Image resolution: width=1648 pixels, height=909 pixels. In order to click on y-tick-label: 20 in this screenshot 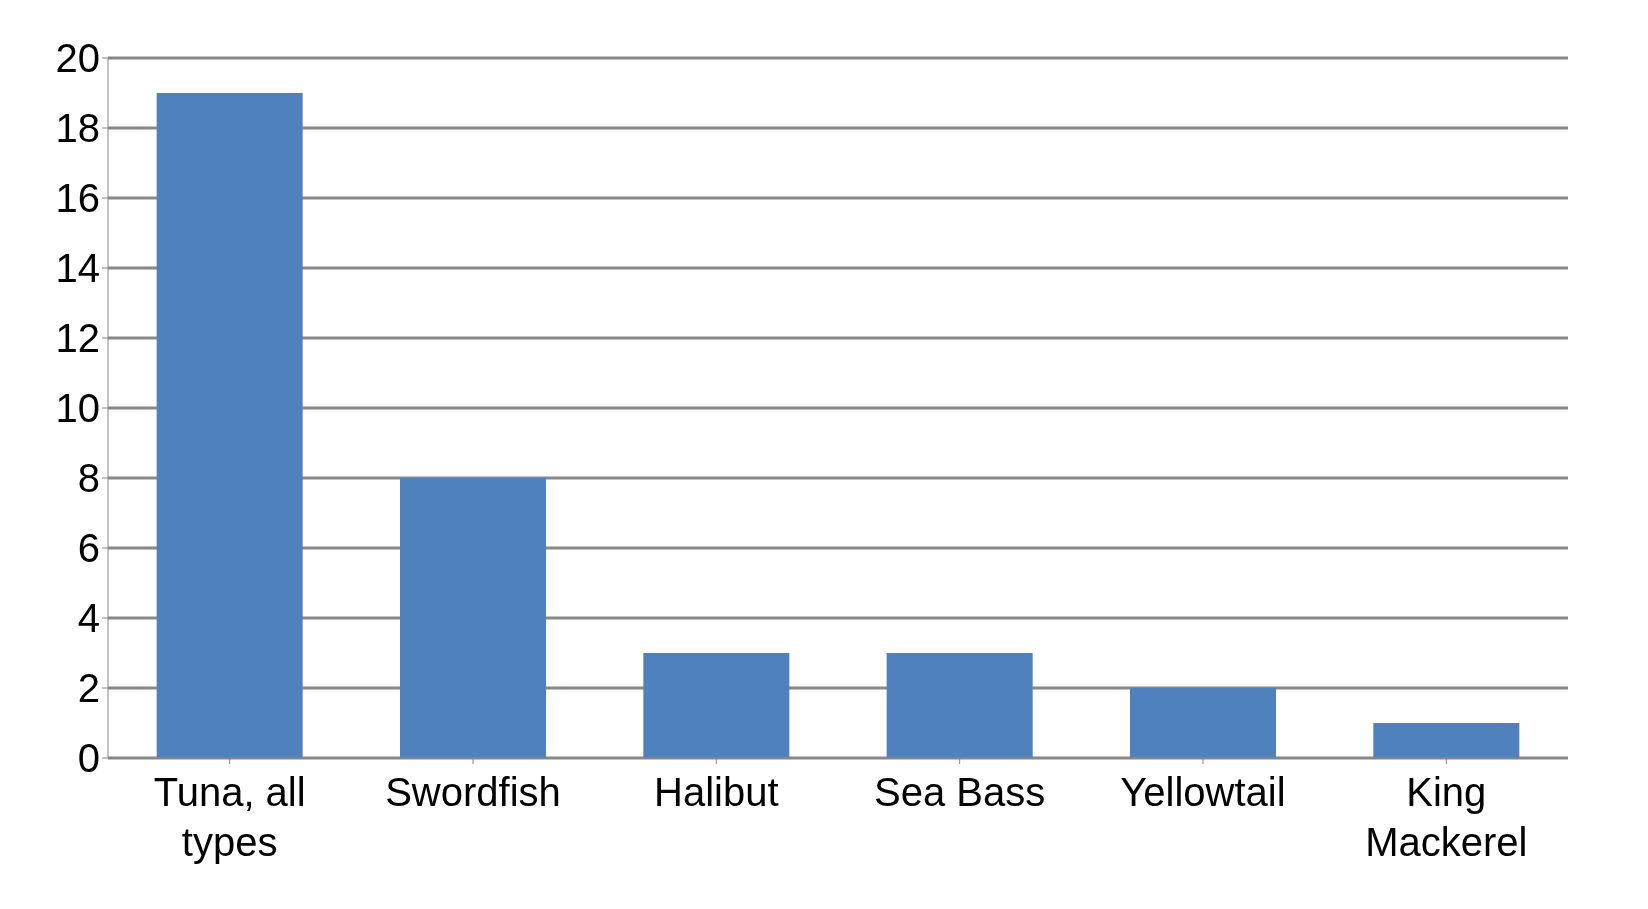, I will do `click(77, 58)`.